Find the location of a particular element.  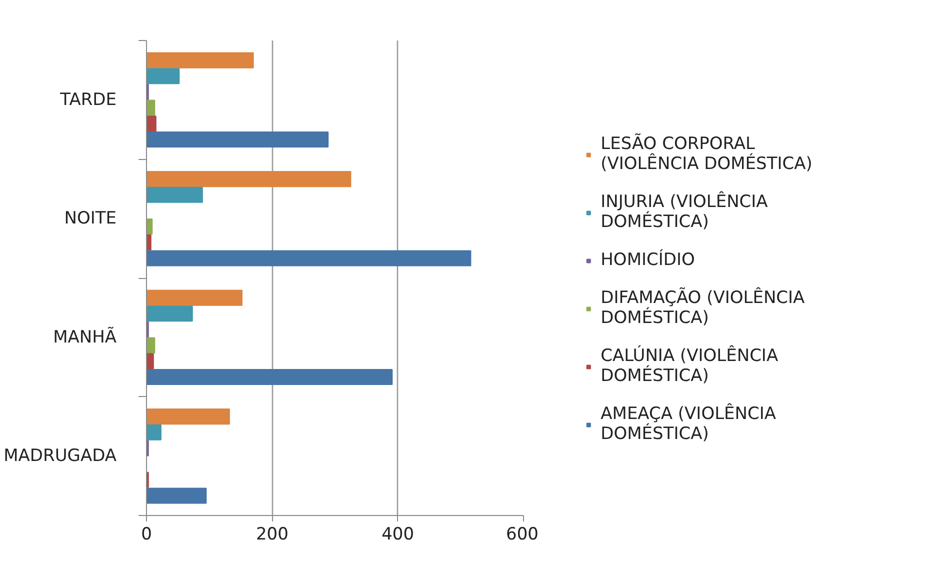

x-tick-label: 400 is located at coordinates (398, 534).